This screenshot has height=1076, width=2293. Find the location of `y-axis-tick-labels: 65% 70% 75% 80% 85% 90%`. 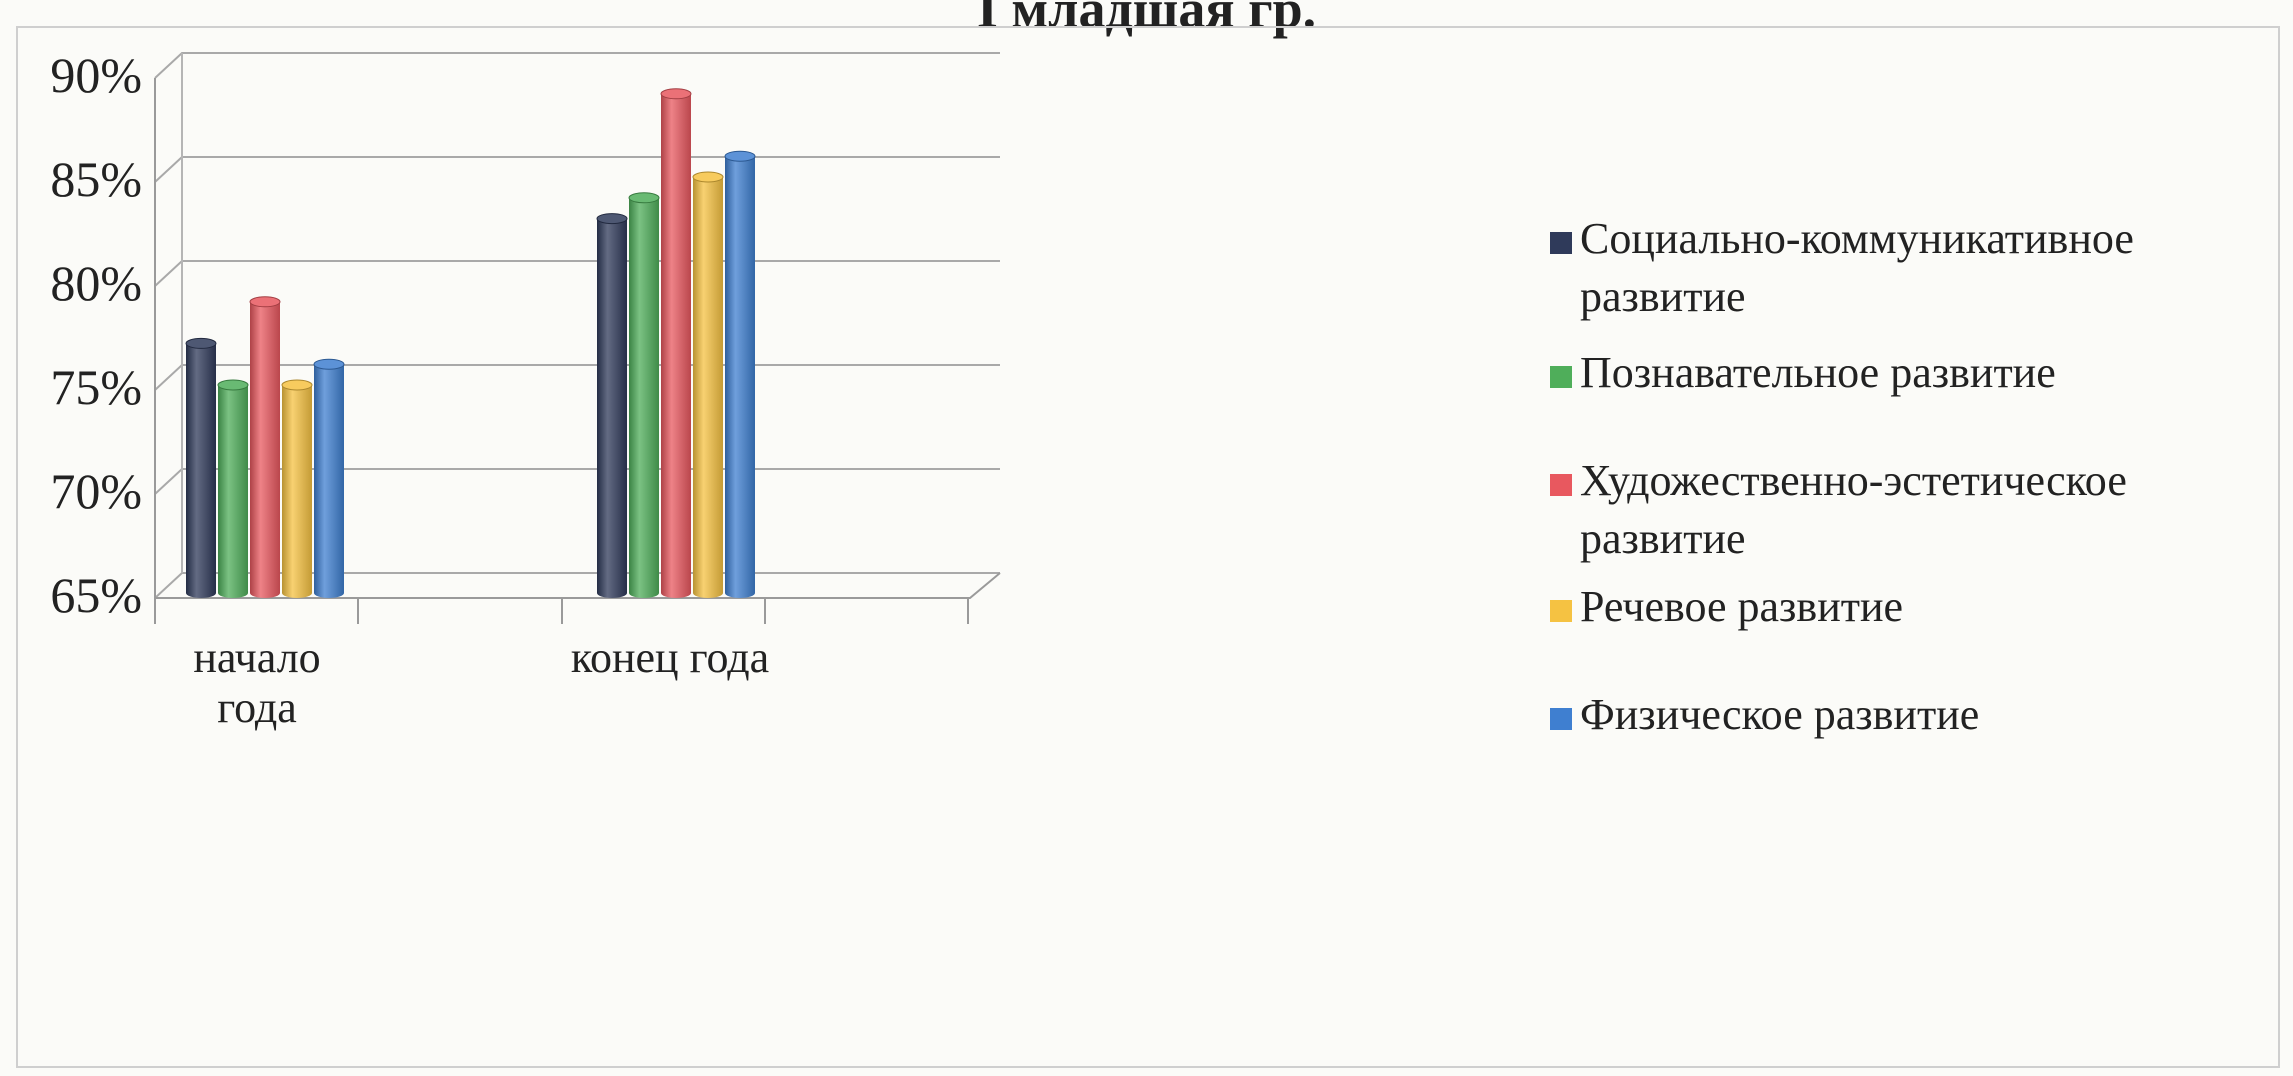

y-axis-tick-labels: 65% 70% 75% 80% 85% 90% is located at coordinates (96, 335).